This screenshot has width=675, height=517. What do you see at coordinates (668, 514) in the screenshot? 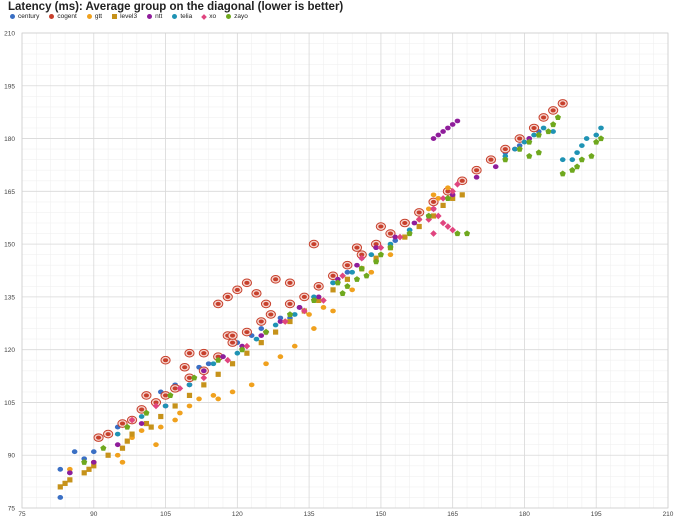
I see `x-tick-label: 210` at bounding box center [668, 514].